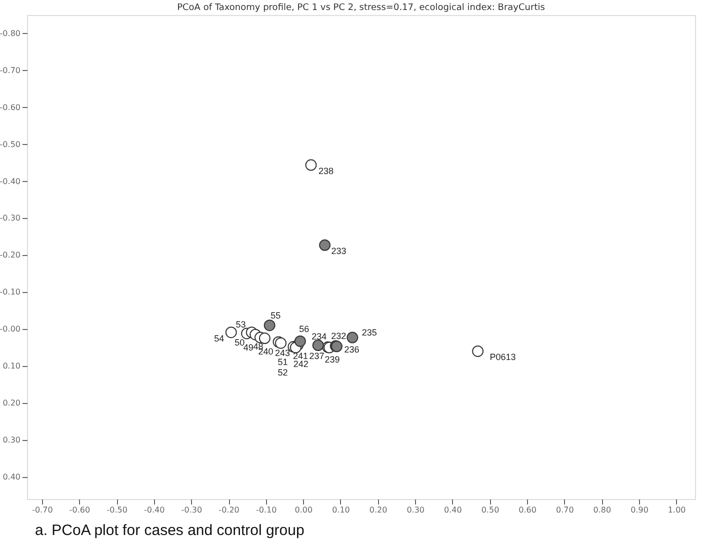 The image size is (705, 549). I want to click on y-tick-label: -0.40, so click(10, 181).